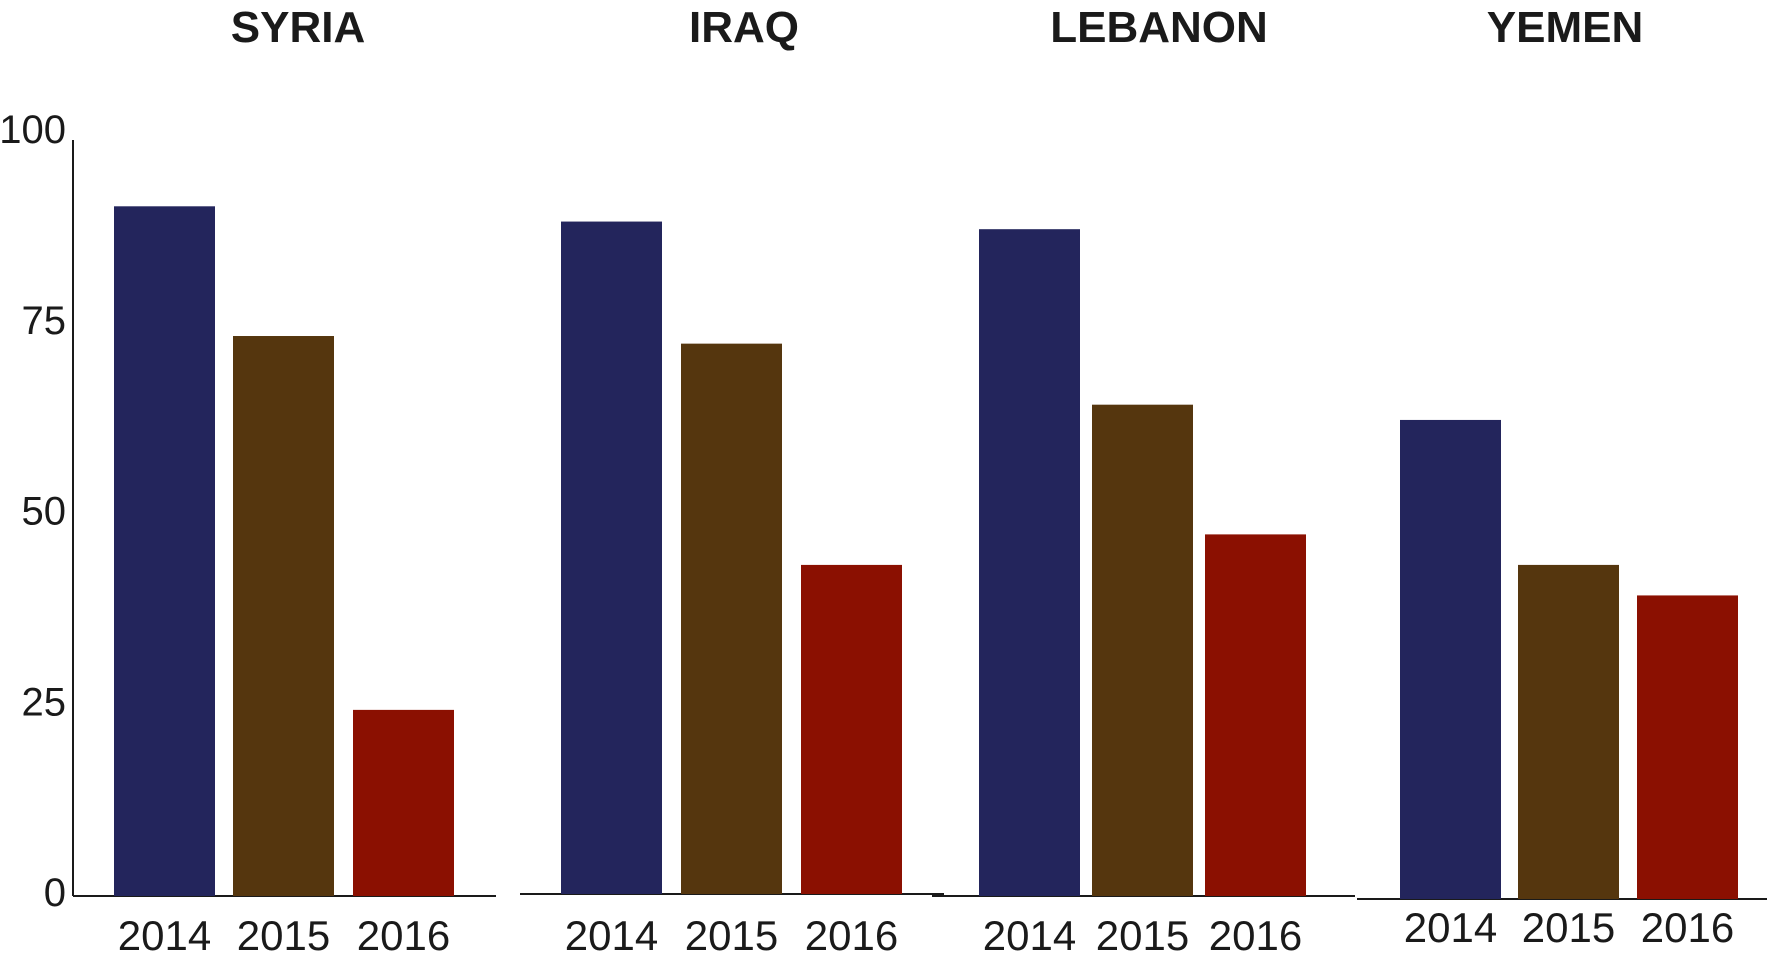  What do you see at coordinates (1565, 27) in the screenshot?
I see `panel-title: YEMEN` at bounding box center [1565, 27].